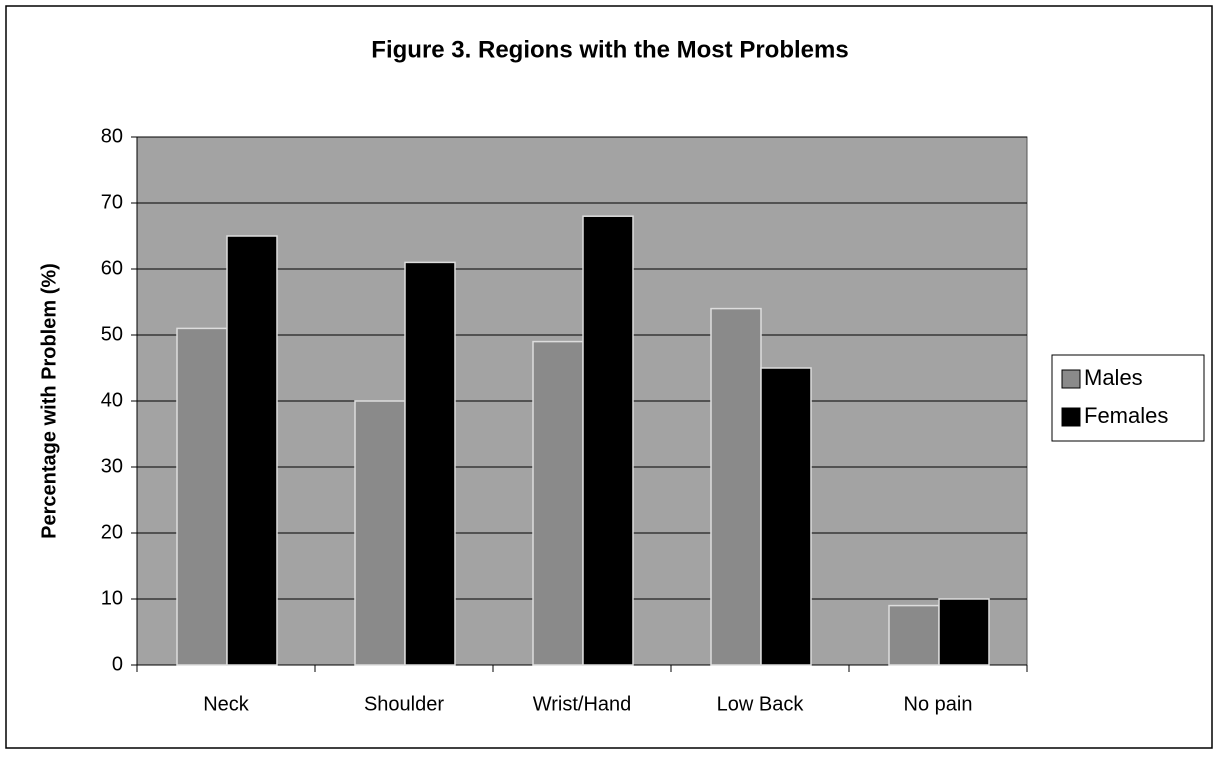 This screenshot has height=763, width=1219. I want to click on y-tick-label: 50, so click(112, 334).